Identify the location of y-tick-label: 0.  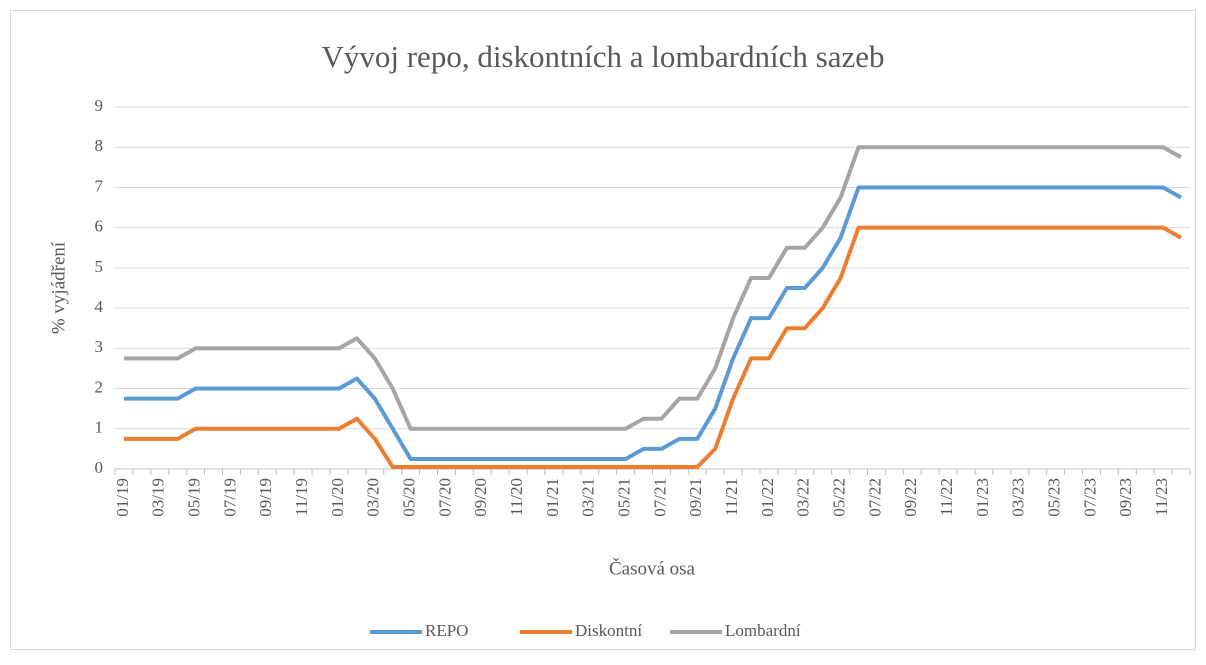
(99, 467).